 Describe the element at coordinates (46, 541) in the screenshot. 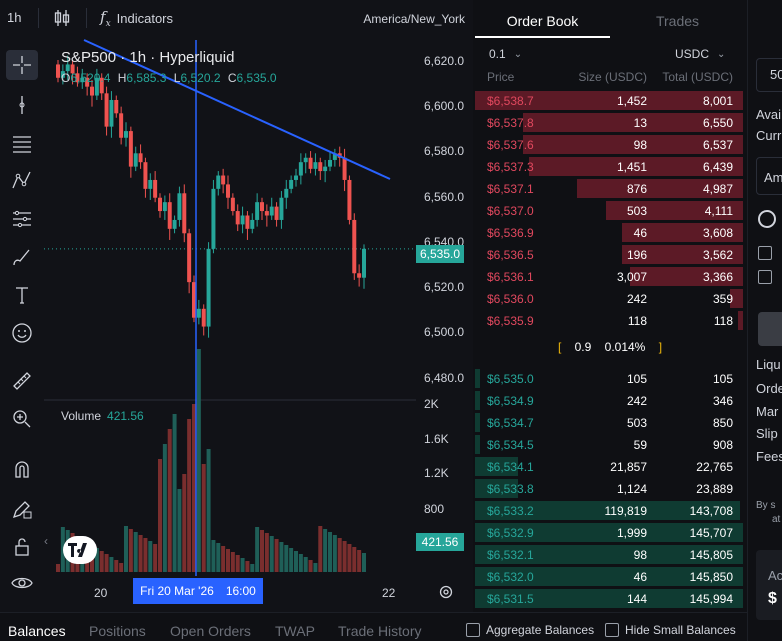

I see `collapse-toolbar-icon: ‹` at that location.